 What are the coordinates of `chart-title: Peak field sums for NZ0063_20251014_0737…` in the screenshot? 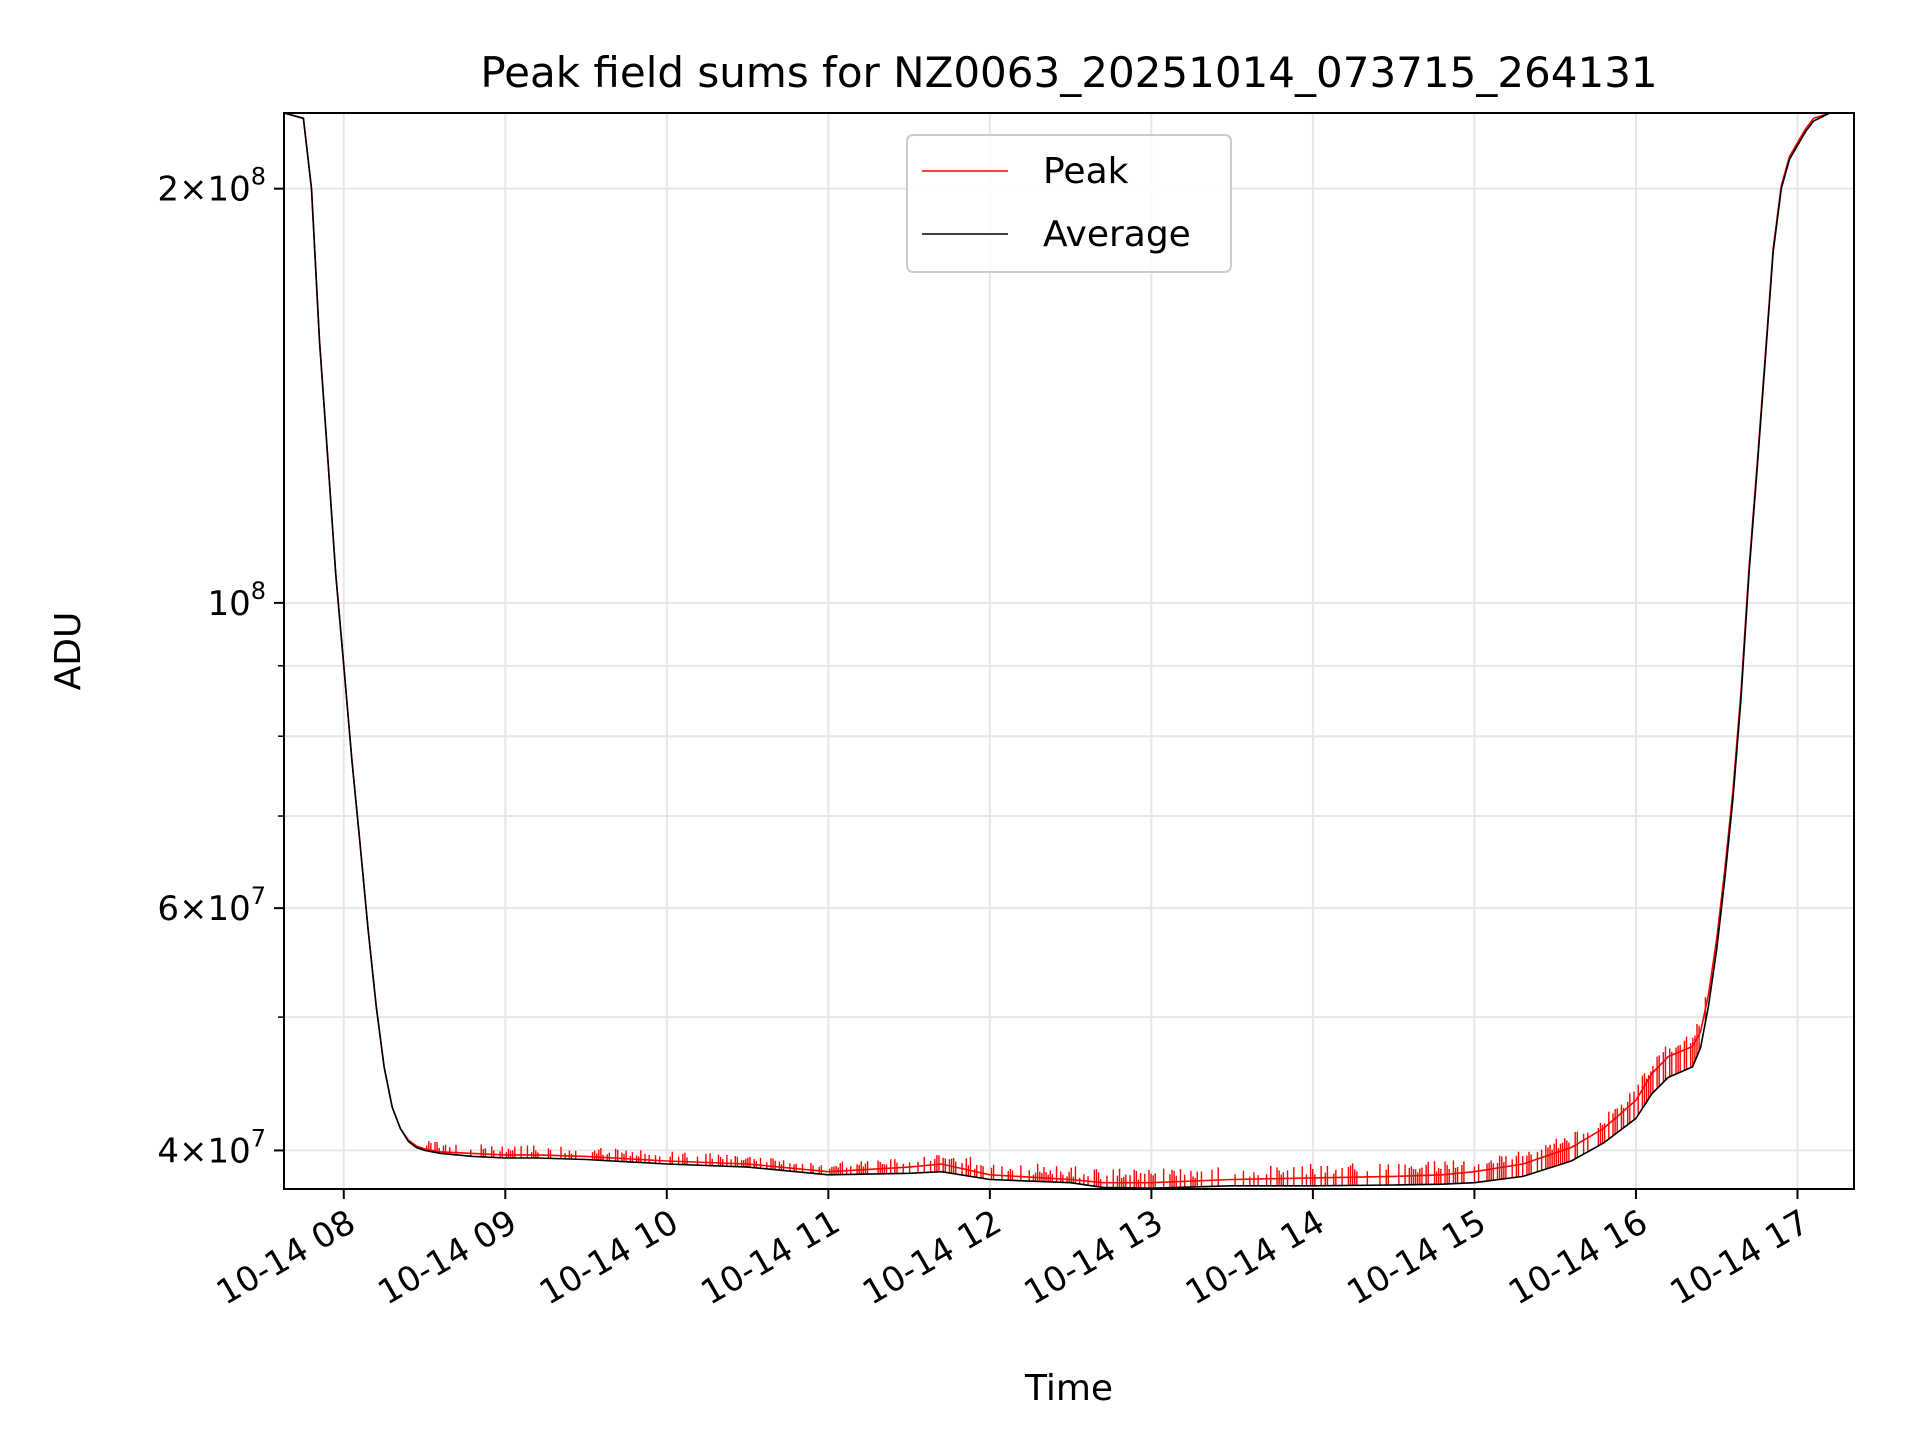 It's located at (1068, 72).